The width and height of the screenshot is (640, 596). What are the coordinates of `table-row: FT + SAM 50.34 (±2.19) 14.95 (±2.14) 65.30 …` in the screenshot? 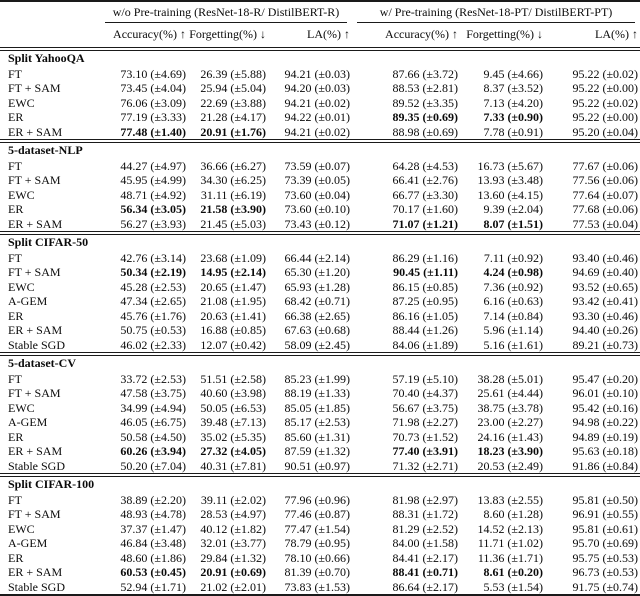 It's located at (320, 272).